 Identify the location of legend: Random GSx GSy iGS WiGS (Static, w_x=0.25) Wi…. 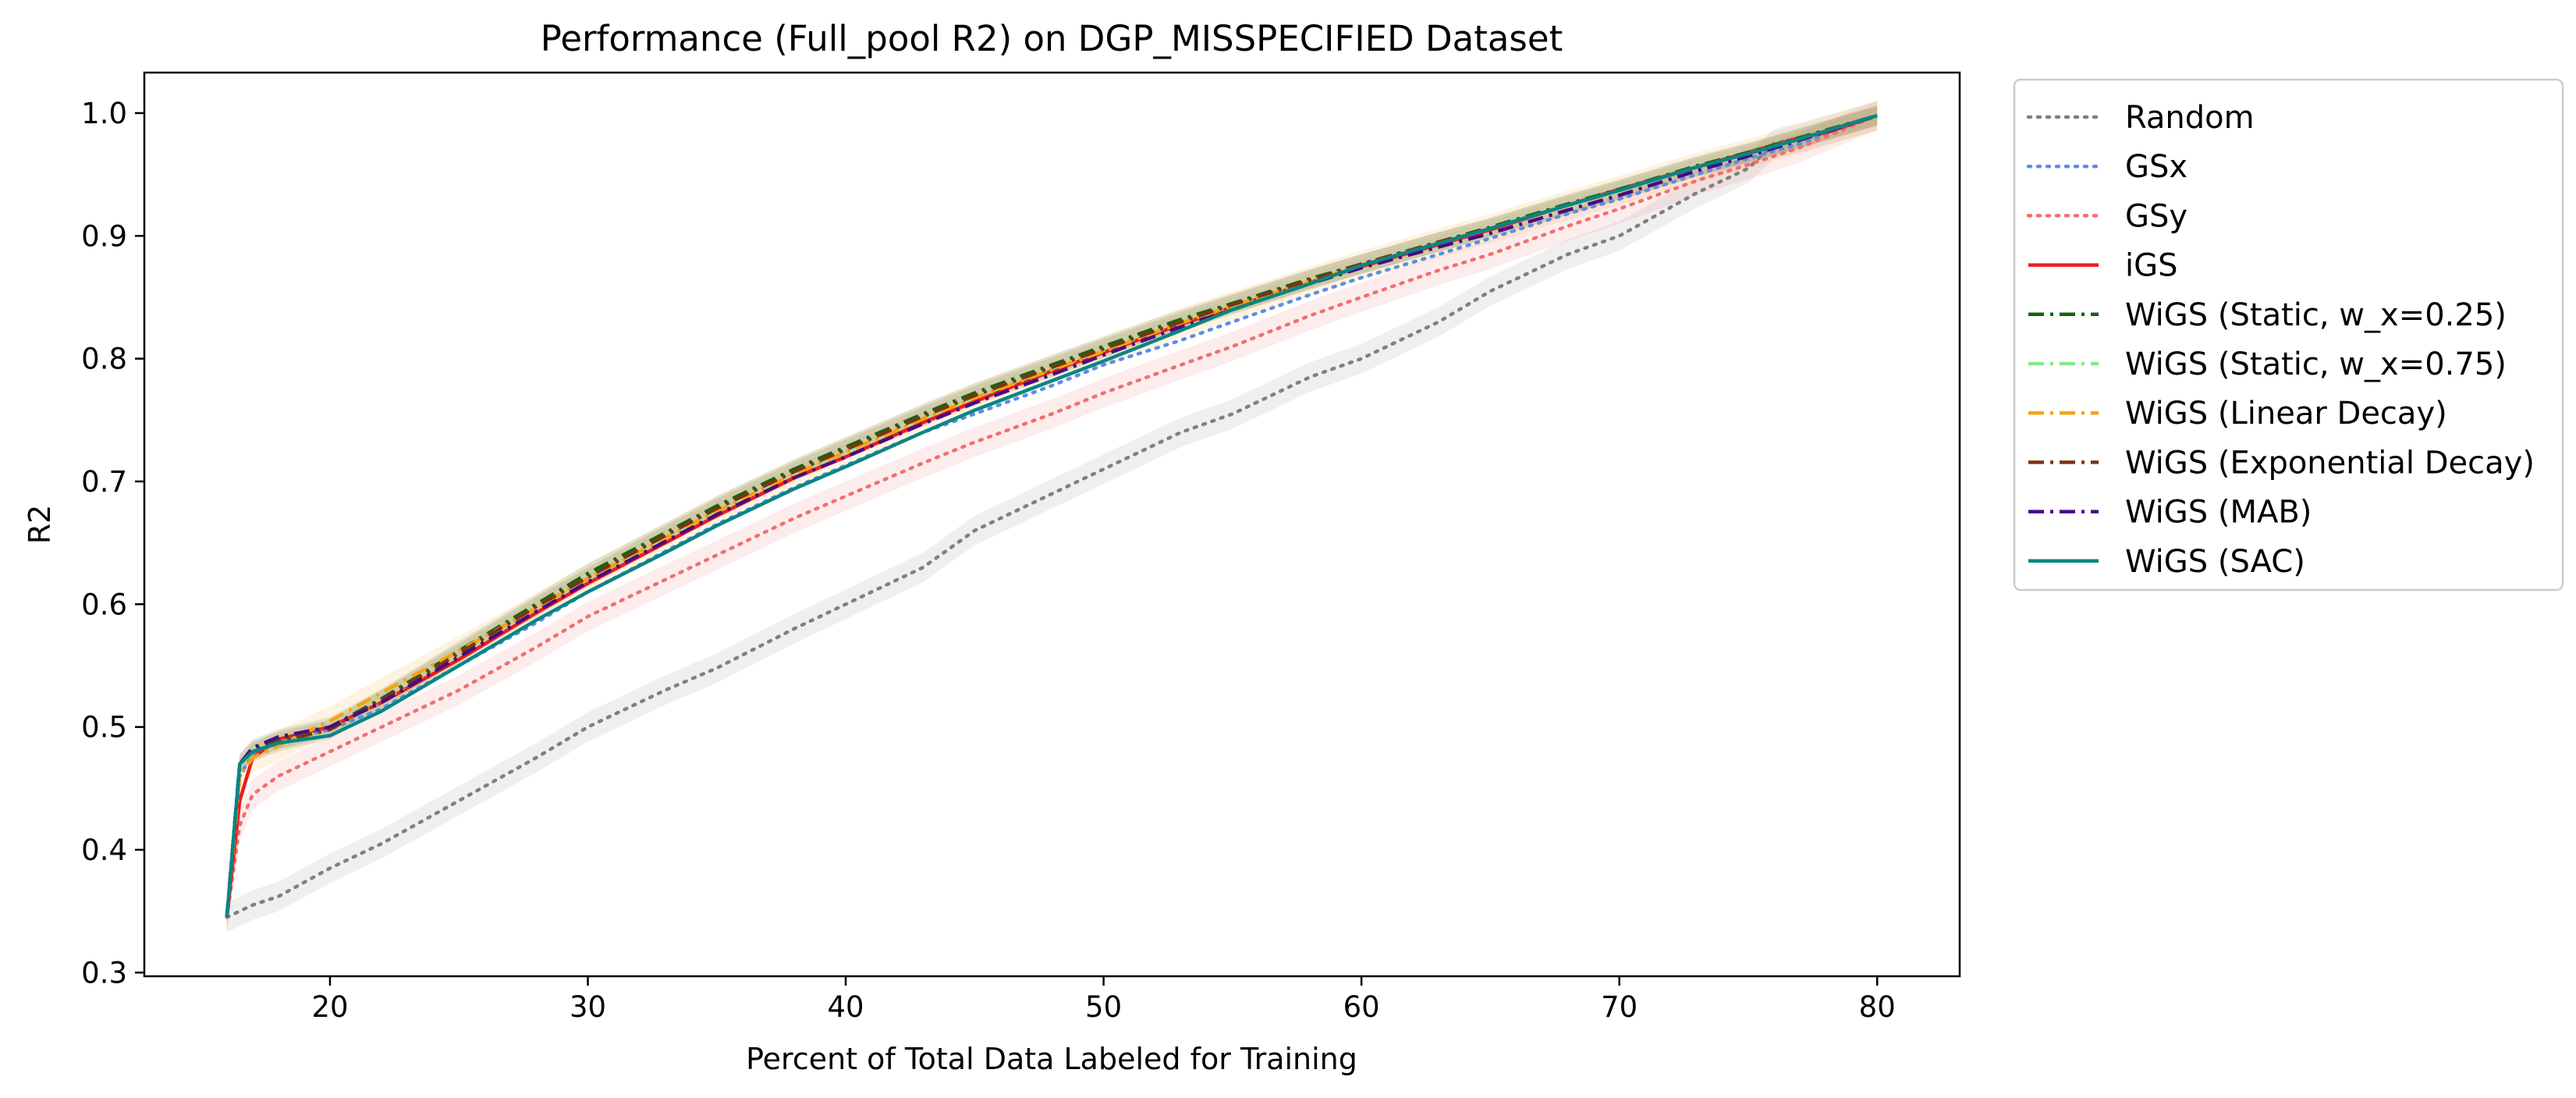
(2288, 335).